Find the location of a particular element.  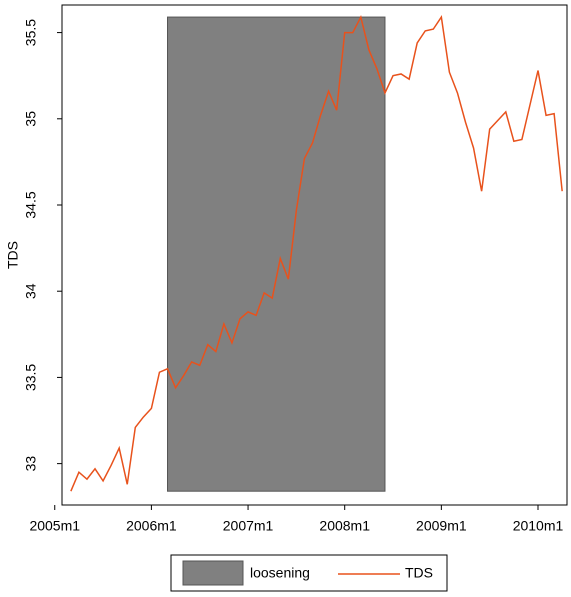

x-tick-label: 2010m1 is located at coordinates (538, 526).